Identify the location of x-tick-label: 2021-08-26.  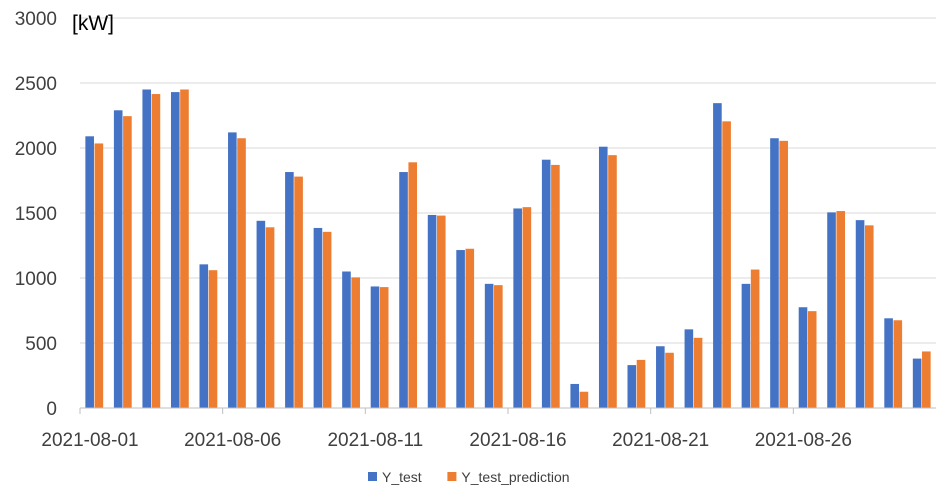
(803, 440).